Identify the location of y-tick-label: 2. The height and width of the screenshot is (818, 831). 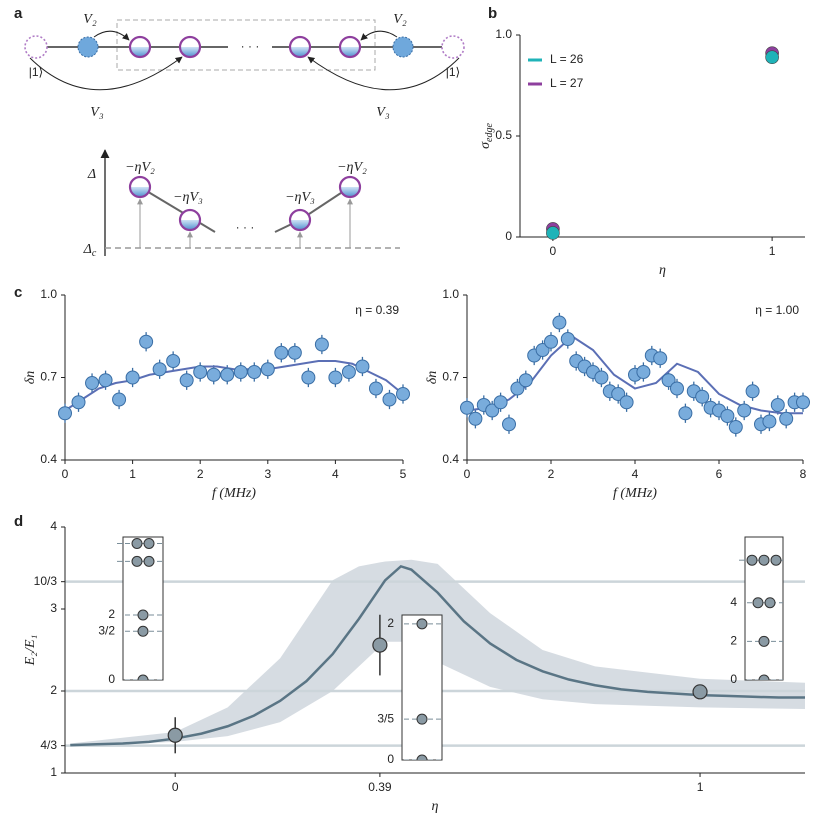
(53, 690).